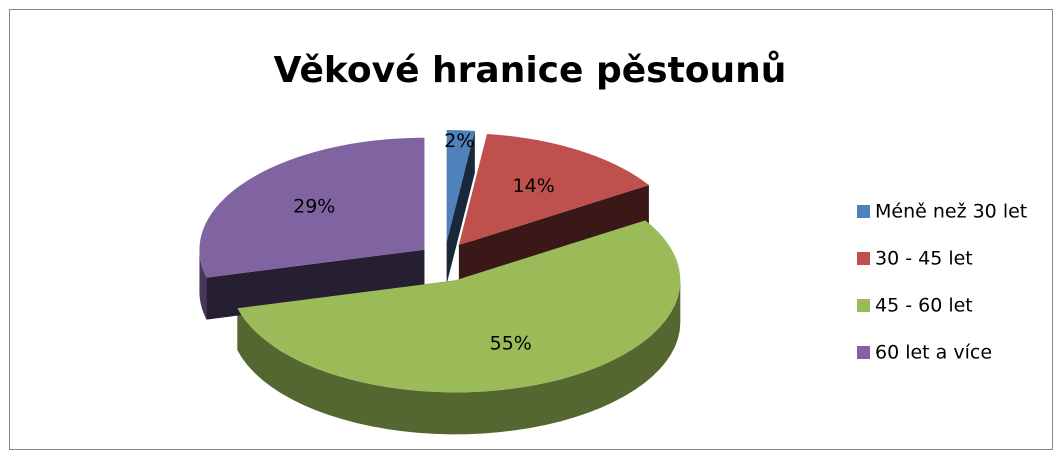  I want to click on data-label: 29%, so click(314, 207).